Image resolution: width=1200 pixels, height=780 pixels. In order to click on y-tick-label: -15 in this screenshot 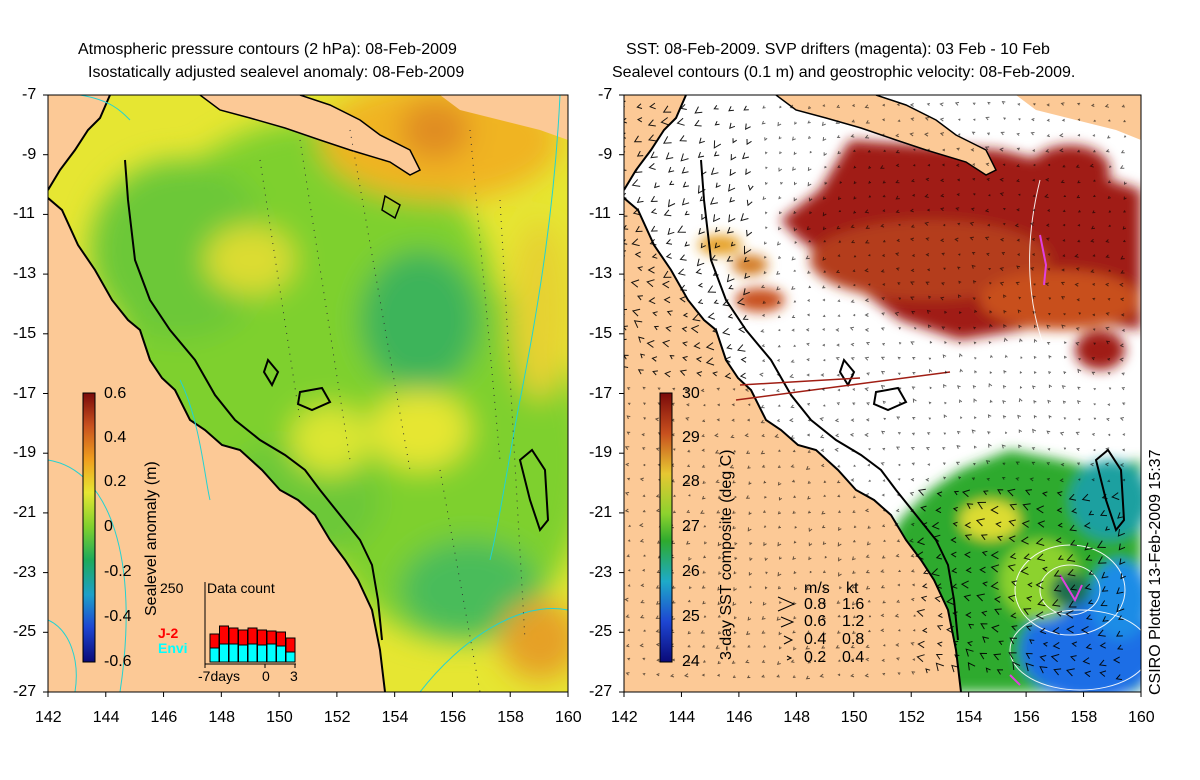, I will do `click(25, 333)`.